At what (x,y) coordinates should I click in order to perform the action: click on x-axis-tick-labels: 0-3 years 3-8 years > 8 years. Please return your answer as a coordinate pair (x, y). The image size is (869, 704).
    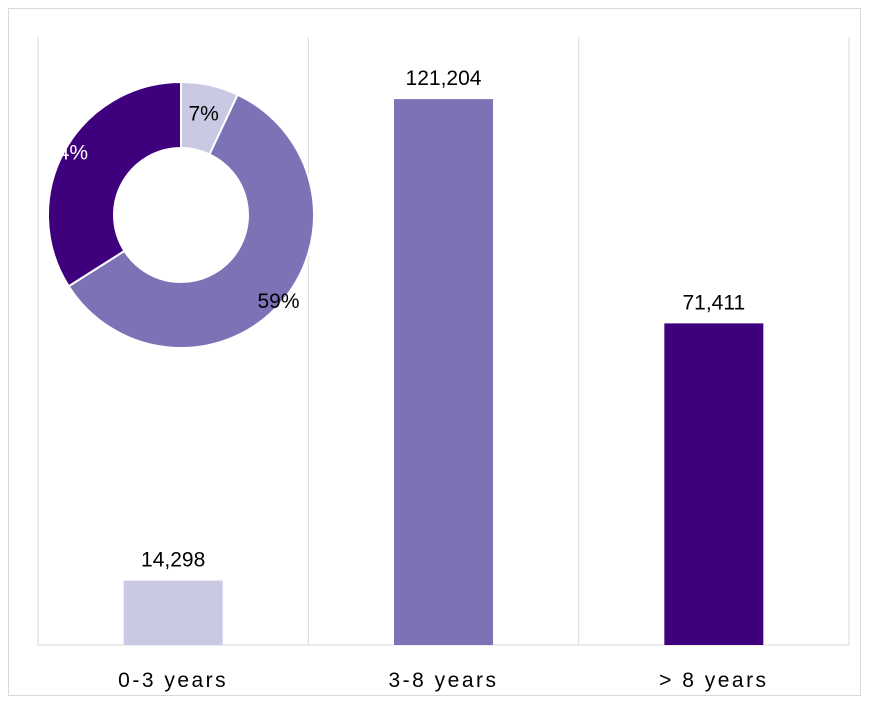
    Looking at the image, I should click on (443, 680).